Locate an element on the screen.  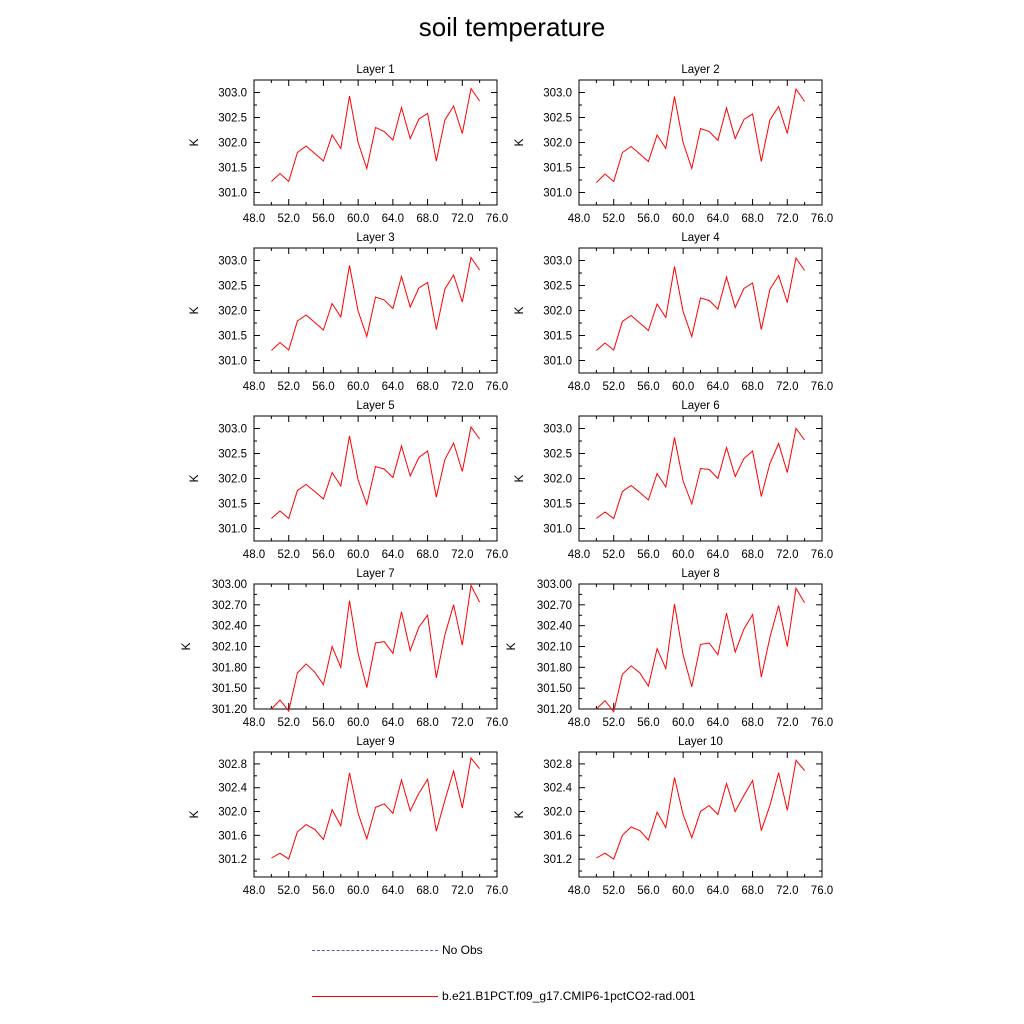
legend-label-no-obs: No Obs is located at coordinates (462, 950).